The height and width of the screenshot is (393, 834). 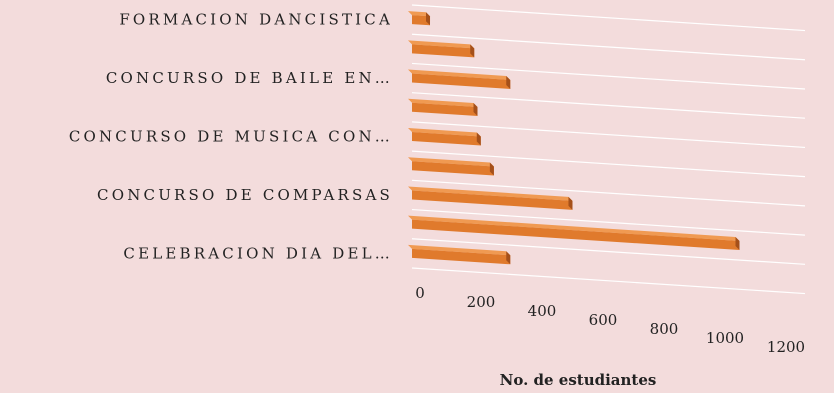 I want to click on x-tick-label: 800, so click(x=664, y=329).